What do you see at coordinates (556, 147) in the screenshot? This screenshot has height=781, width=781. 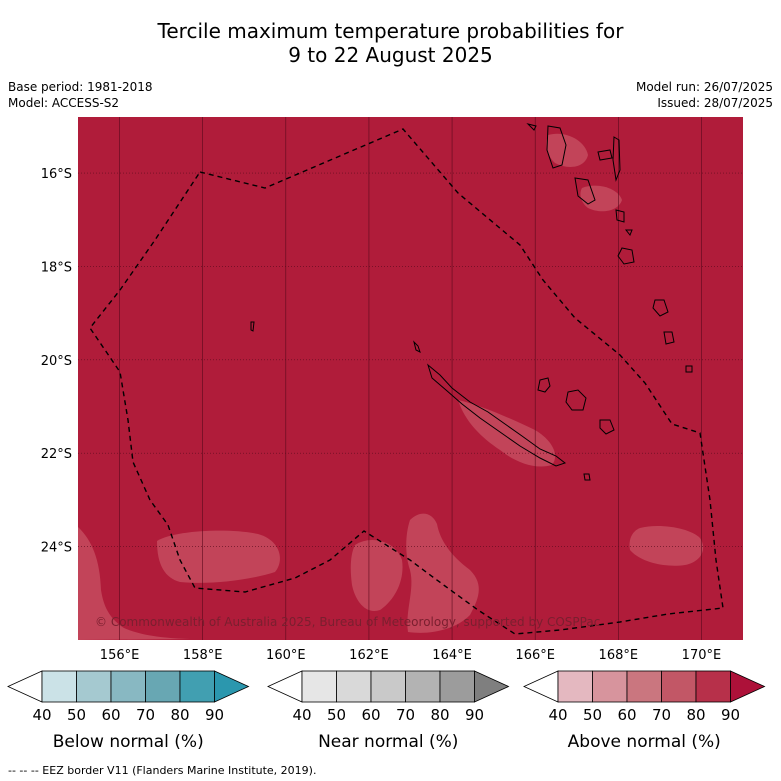 I see `vanuatu-espiritu-santo-coast` at bounding box center [556, 147].